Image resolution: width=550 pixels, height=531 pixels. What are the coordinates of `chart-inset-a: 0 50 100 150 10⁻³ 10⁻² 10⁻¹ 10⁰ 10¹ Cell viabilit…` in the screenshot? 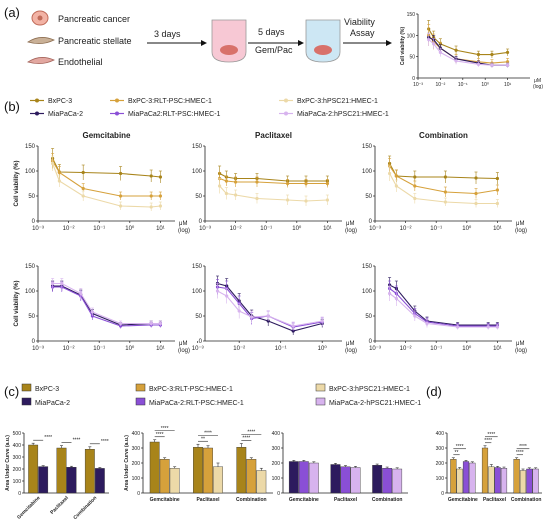 It's located at (471, 51).